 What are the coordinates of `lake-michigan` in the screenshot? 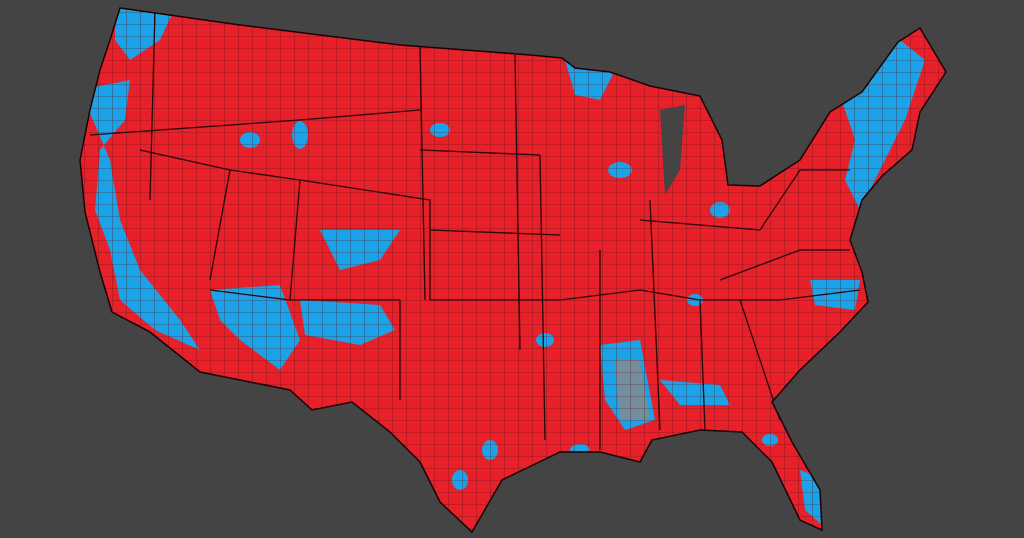 It's located at (672, 150).